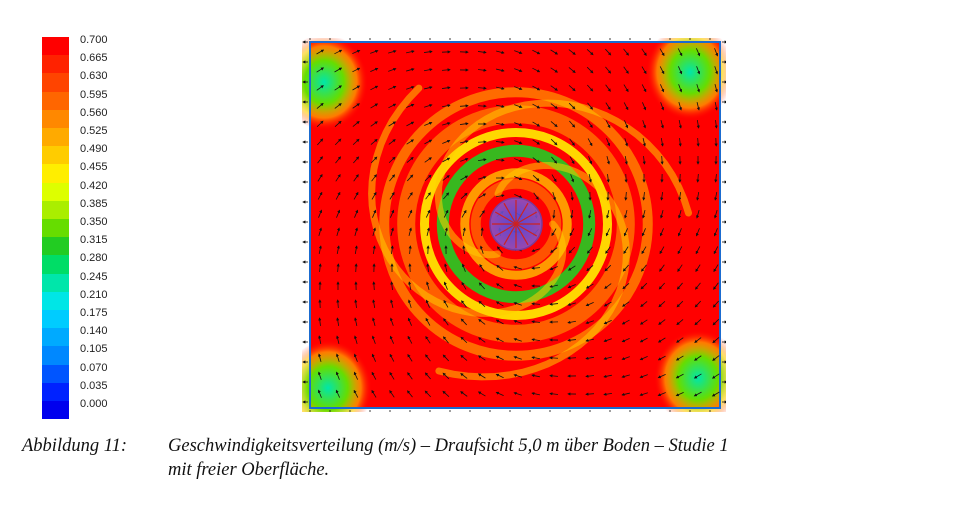  I want to click on velocity-ring, so click(516, 224).